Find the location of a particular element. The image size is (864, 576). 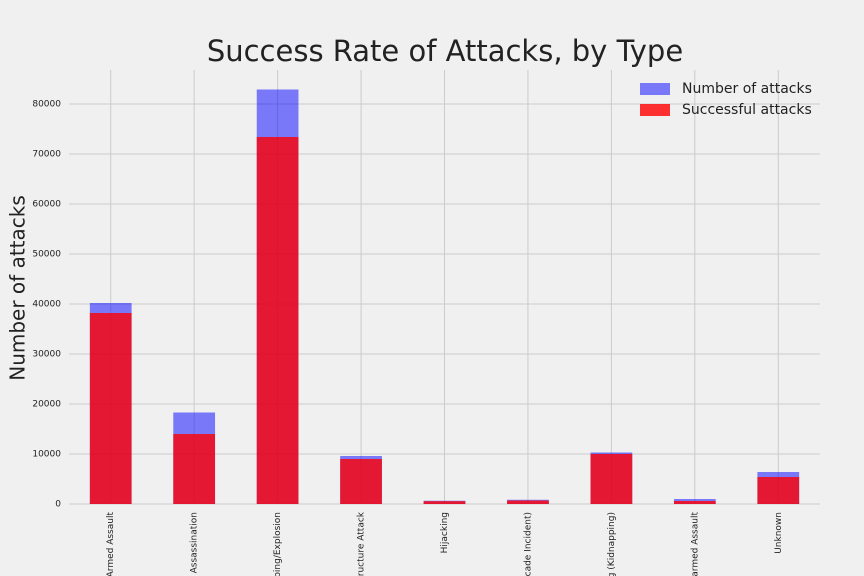

y-tick-label: 0 is located at coordinates (58, 505).